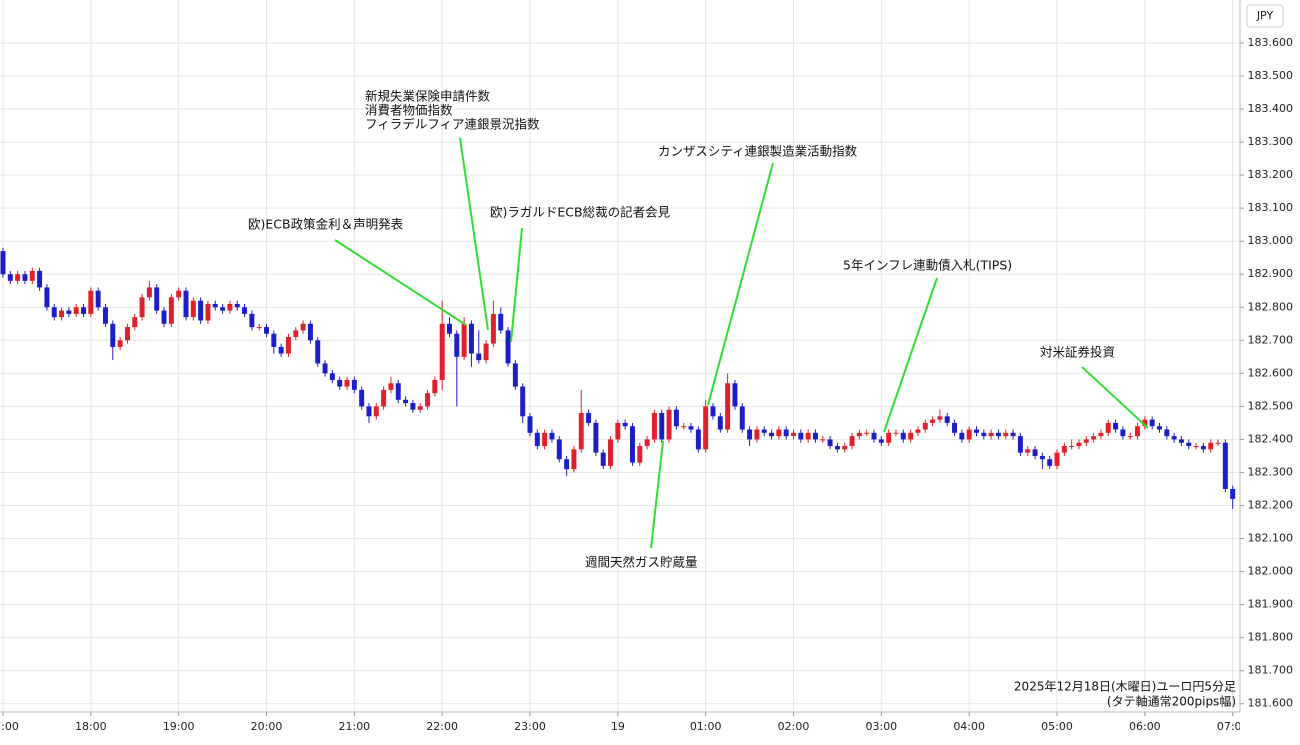 The height and width of the screenshot is (745, 1300). I want to click on y-tick-label: 182.000, so click(1271, 571).